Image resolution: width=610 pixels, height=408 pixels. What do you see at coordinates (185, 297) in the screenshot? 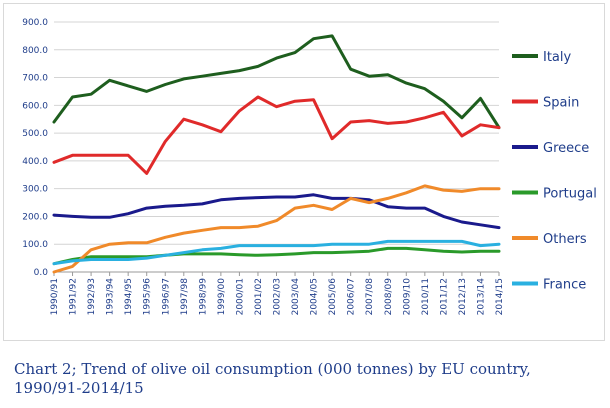
I see `x-tick-label: 1997/98` at bounding box center [185, 297].